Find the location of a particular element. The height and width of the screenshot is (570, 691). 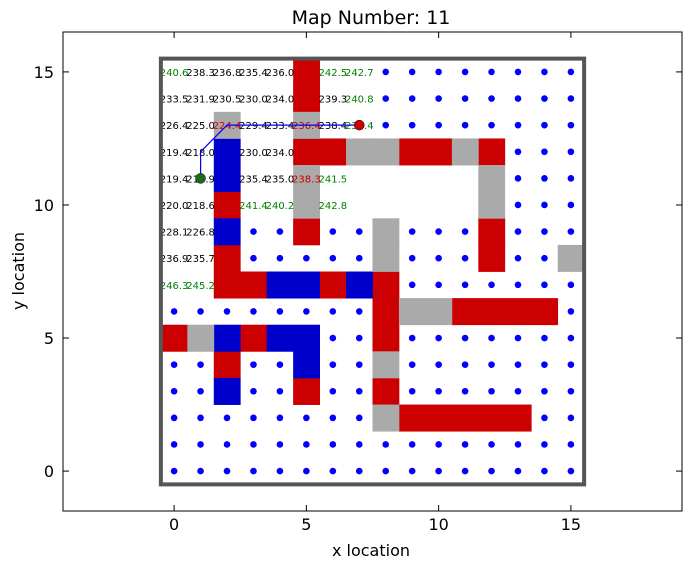

cell-value-label: 230.0 is located at coordinates (253, 100).